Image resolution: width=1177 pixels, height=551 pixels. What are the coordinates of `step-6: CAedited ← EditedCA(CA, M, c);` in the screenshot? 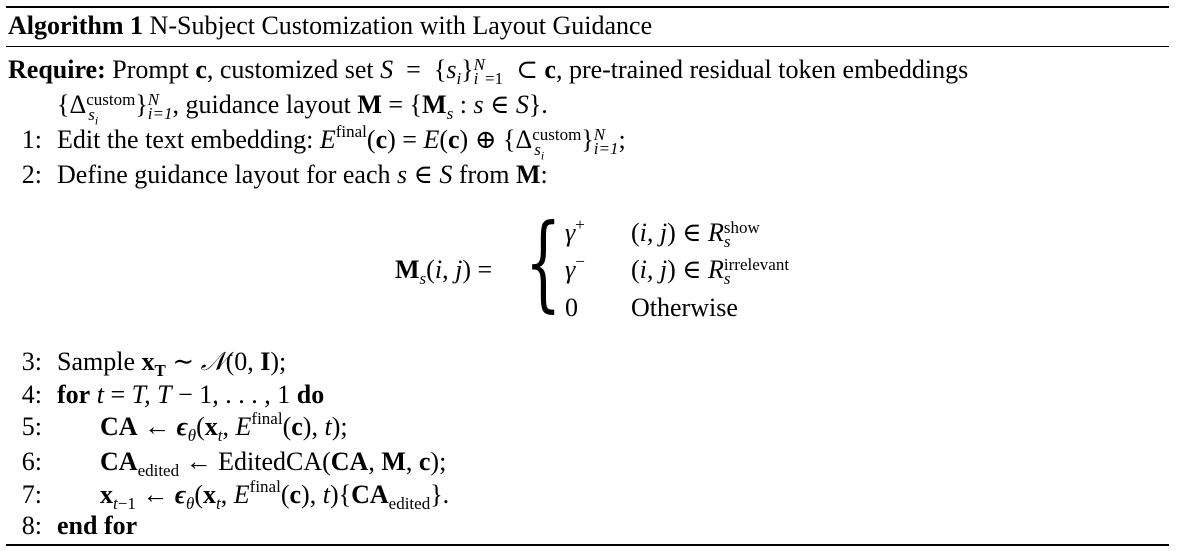 It's located at (273, 463).